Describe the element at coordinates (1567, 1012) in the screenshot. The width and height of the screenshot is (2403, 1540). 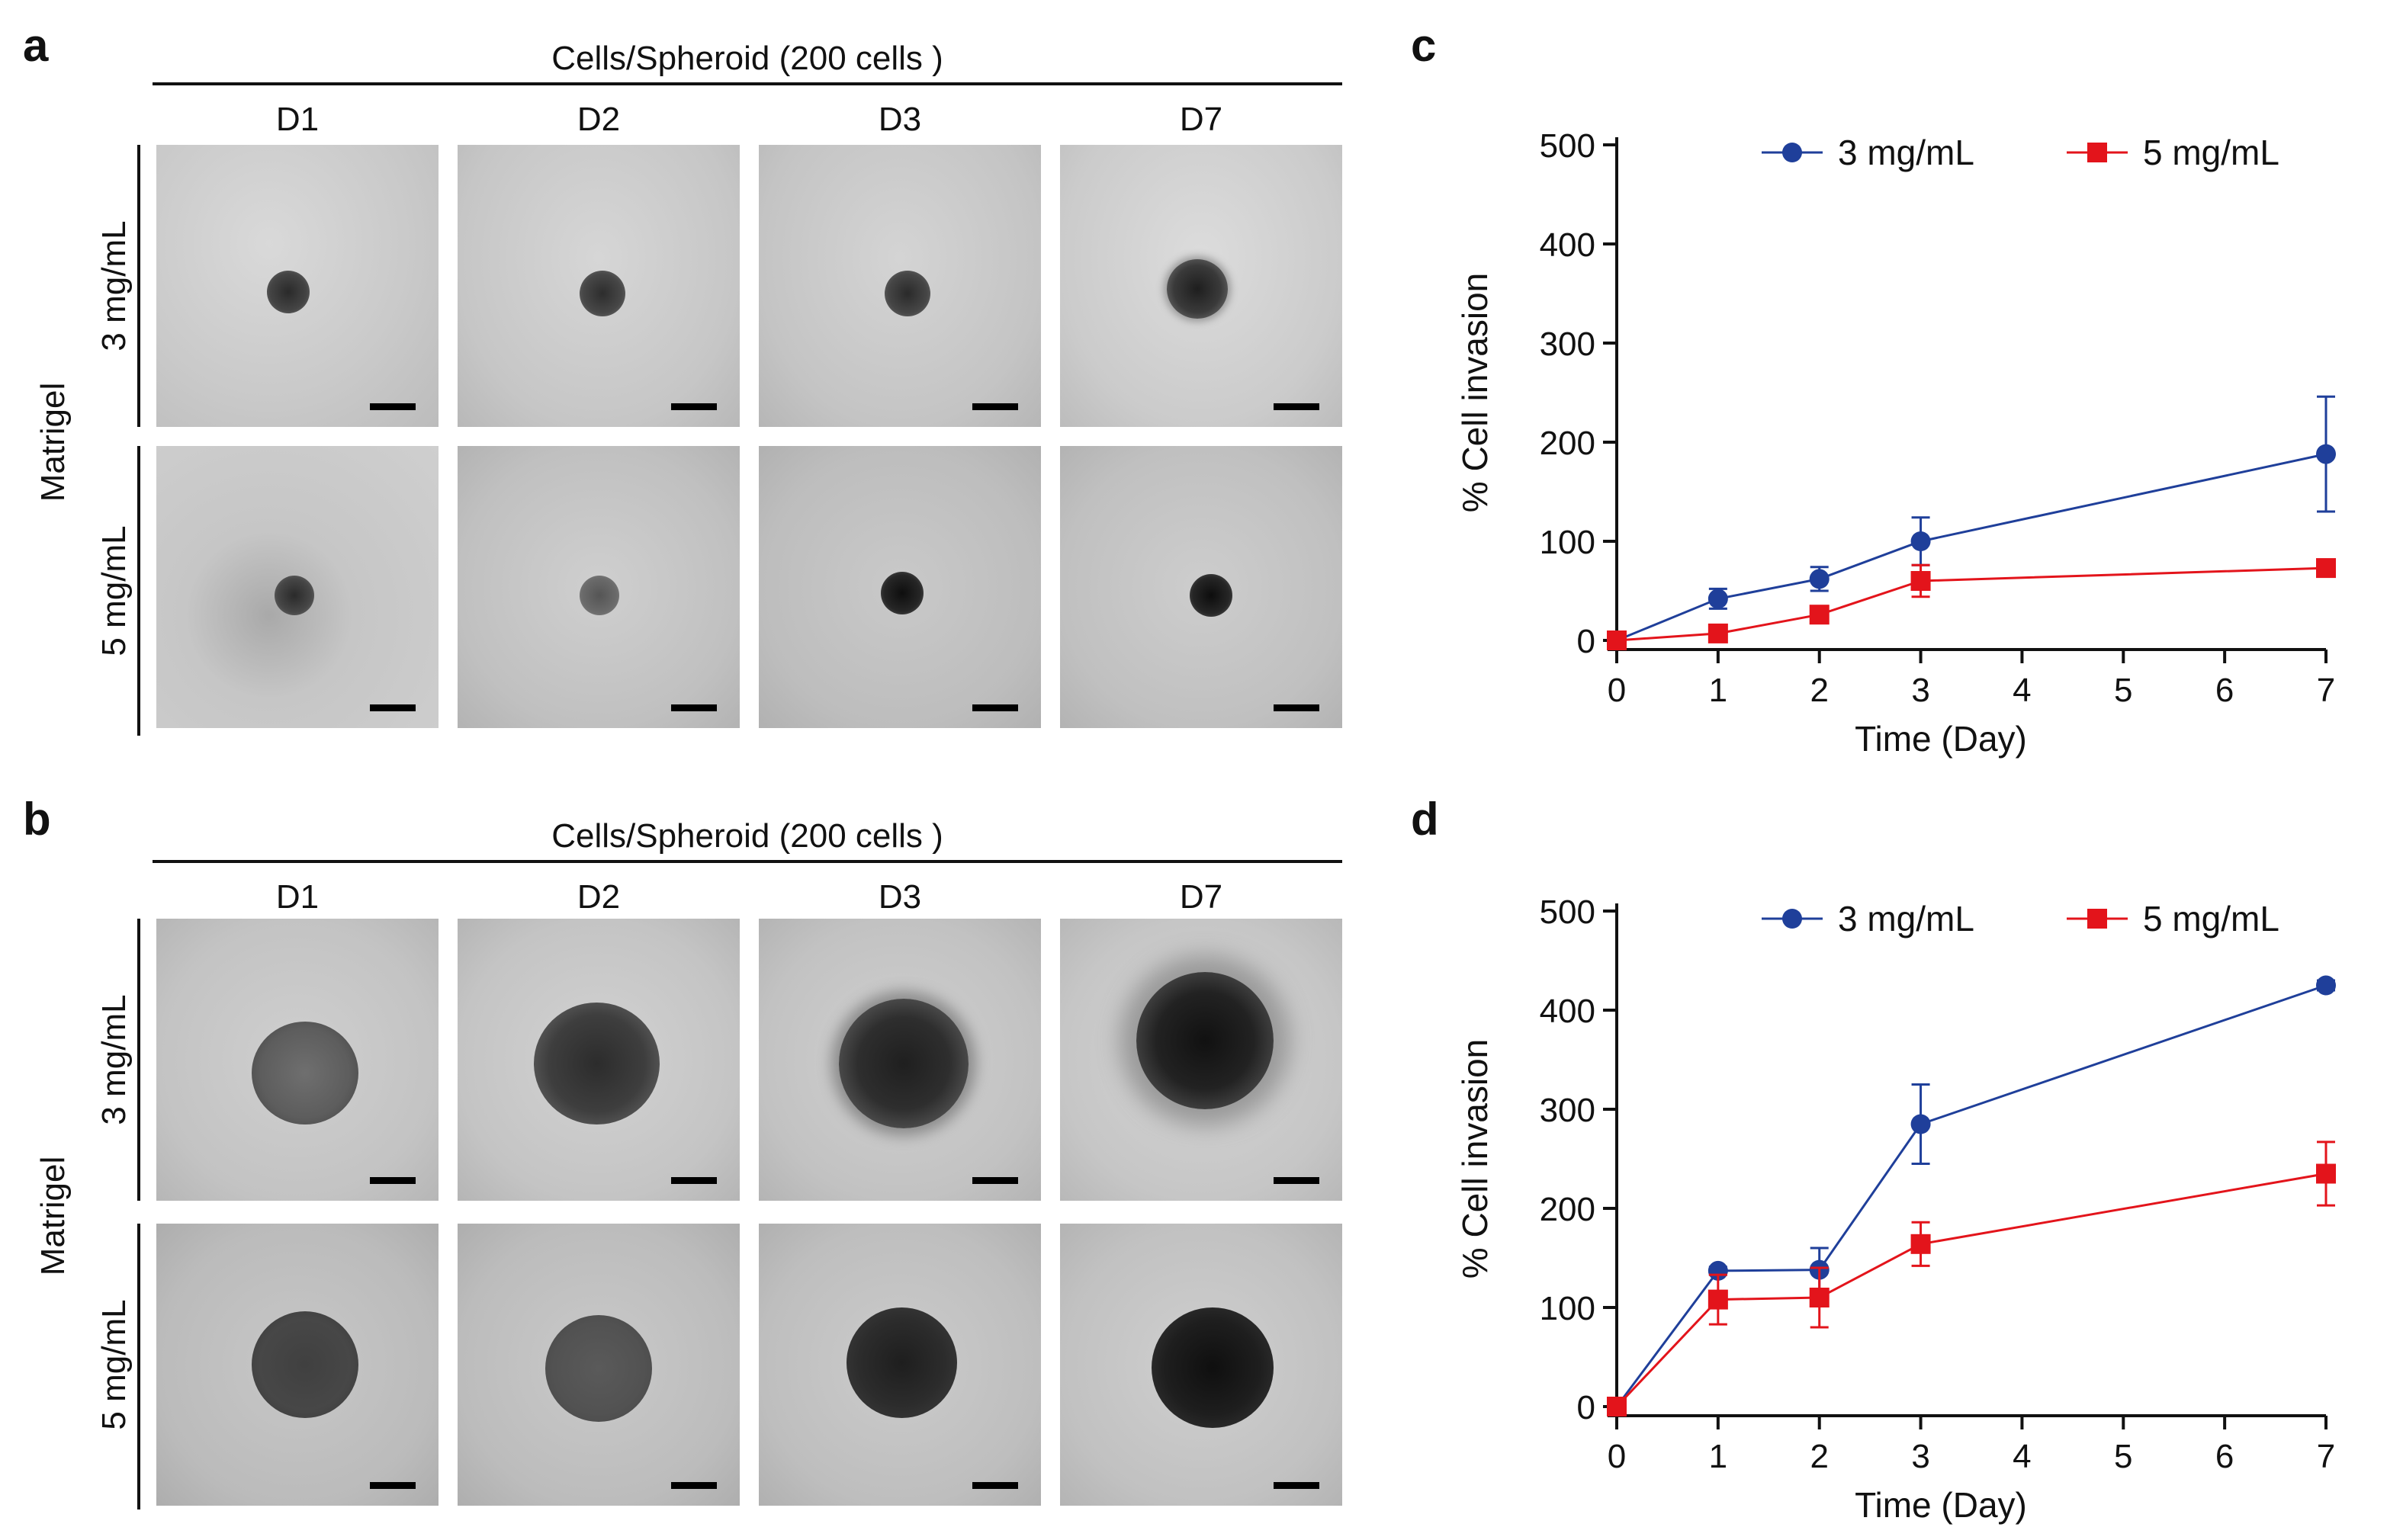
I see `y-tick-label: 400` at that location.